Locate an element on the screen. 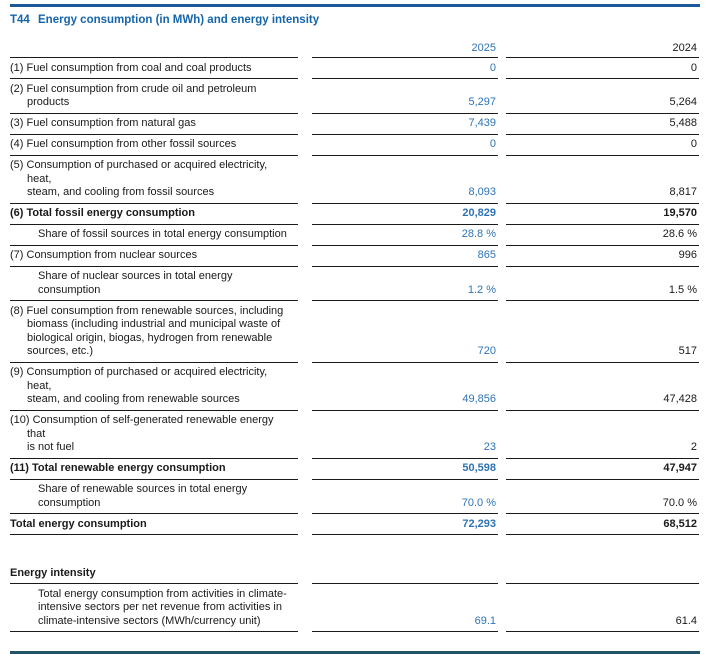 The height and width of the screenshot is (654, 711). row-value-2025: 28.8 % is located at coordinates (405, 235).